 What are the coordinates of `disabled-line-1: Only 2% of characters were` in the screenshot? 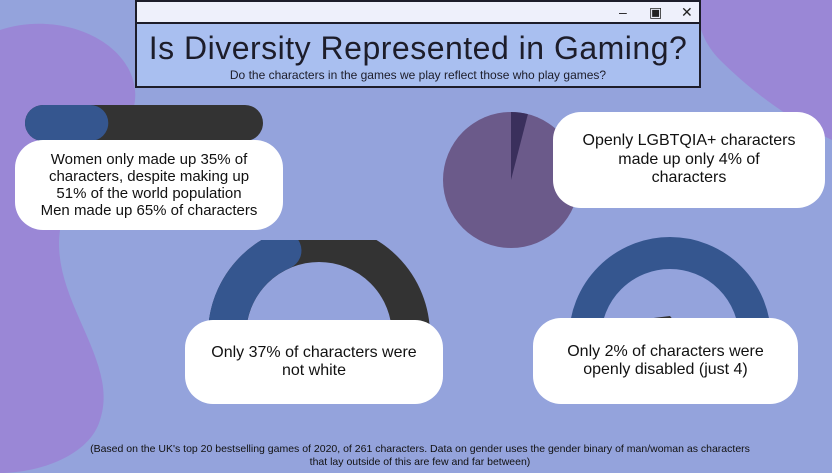 It's located at (665, 351).